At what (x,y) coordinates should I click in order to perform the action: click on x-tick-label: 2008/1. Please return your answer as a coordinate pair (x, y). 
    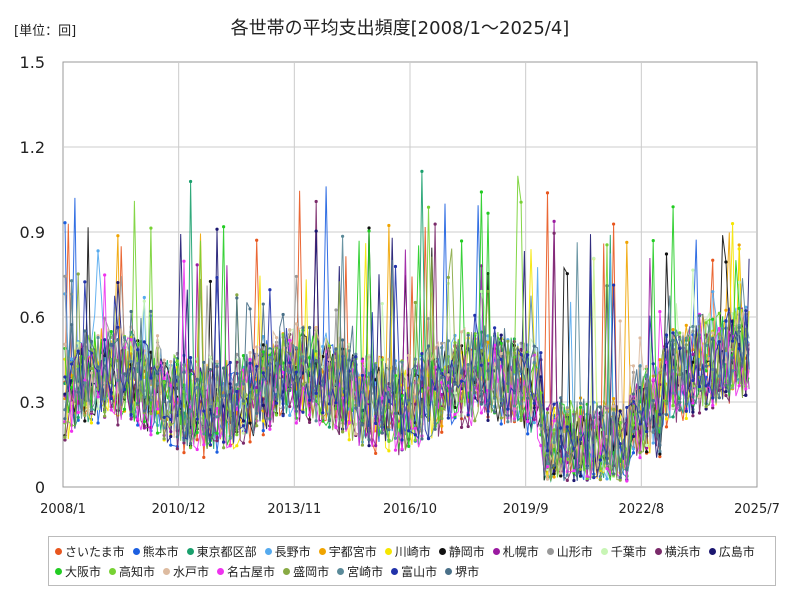
    Looking at the image, I should click on (63, 509).